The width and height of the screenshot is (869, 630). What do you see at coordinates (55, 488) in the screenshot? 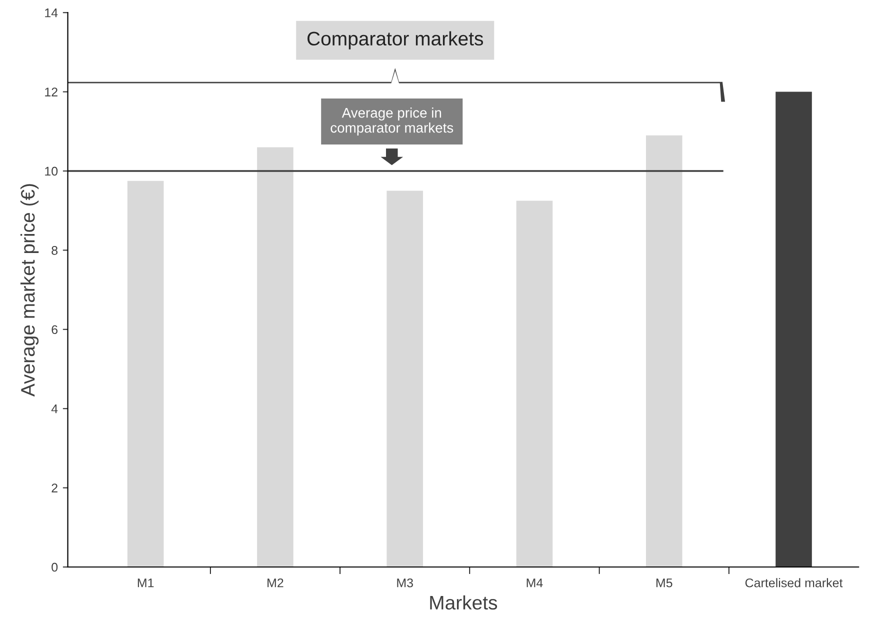
I see `y-tick-label: 2` at bounding box center [55, 488].